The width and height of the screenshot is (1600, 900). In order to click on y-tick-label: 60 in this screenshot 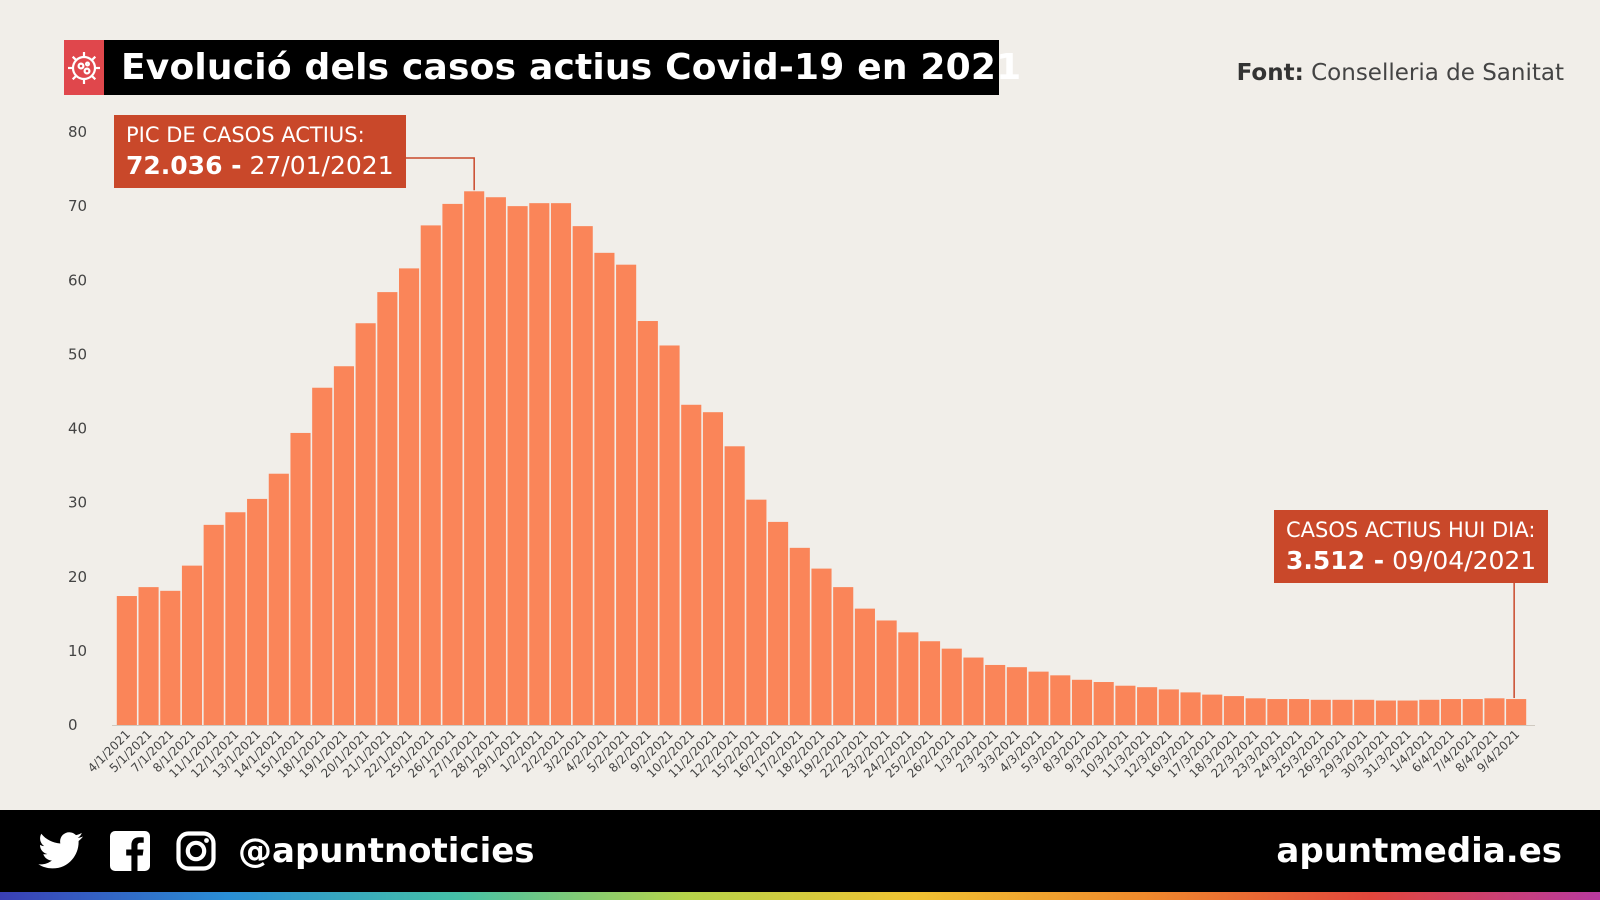, I will do `click(77, 280)`.